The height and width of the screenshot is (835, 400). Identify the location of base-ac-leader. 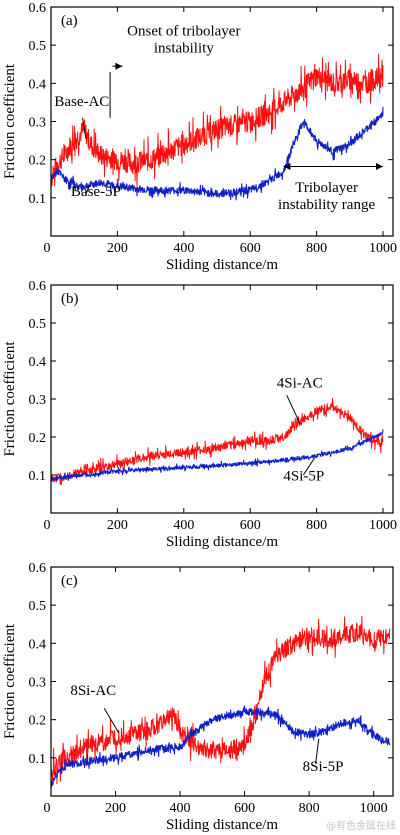
(84, 128).